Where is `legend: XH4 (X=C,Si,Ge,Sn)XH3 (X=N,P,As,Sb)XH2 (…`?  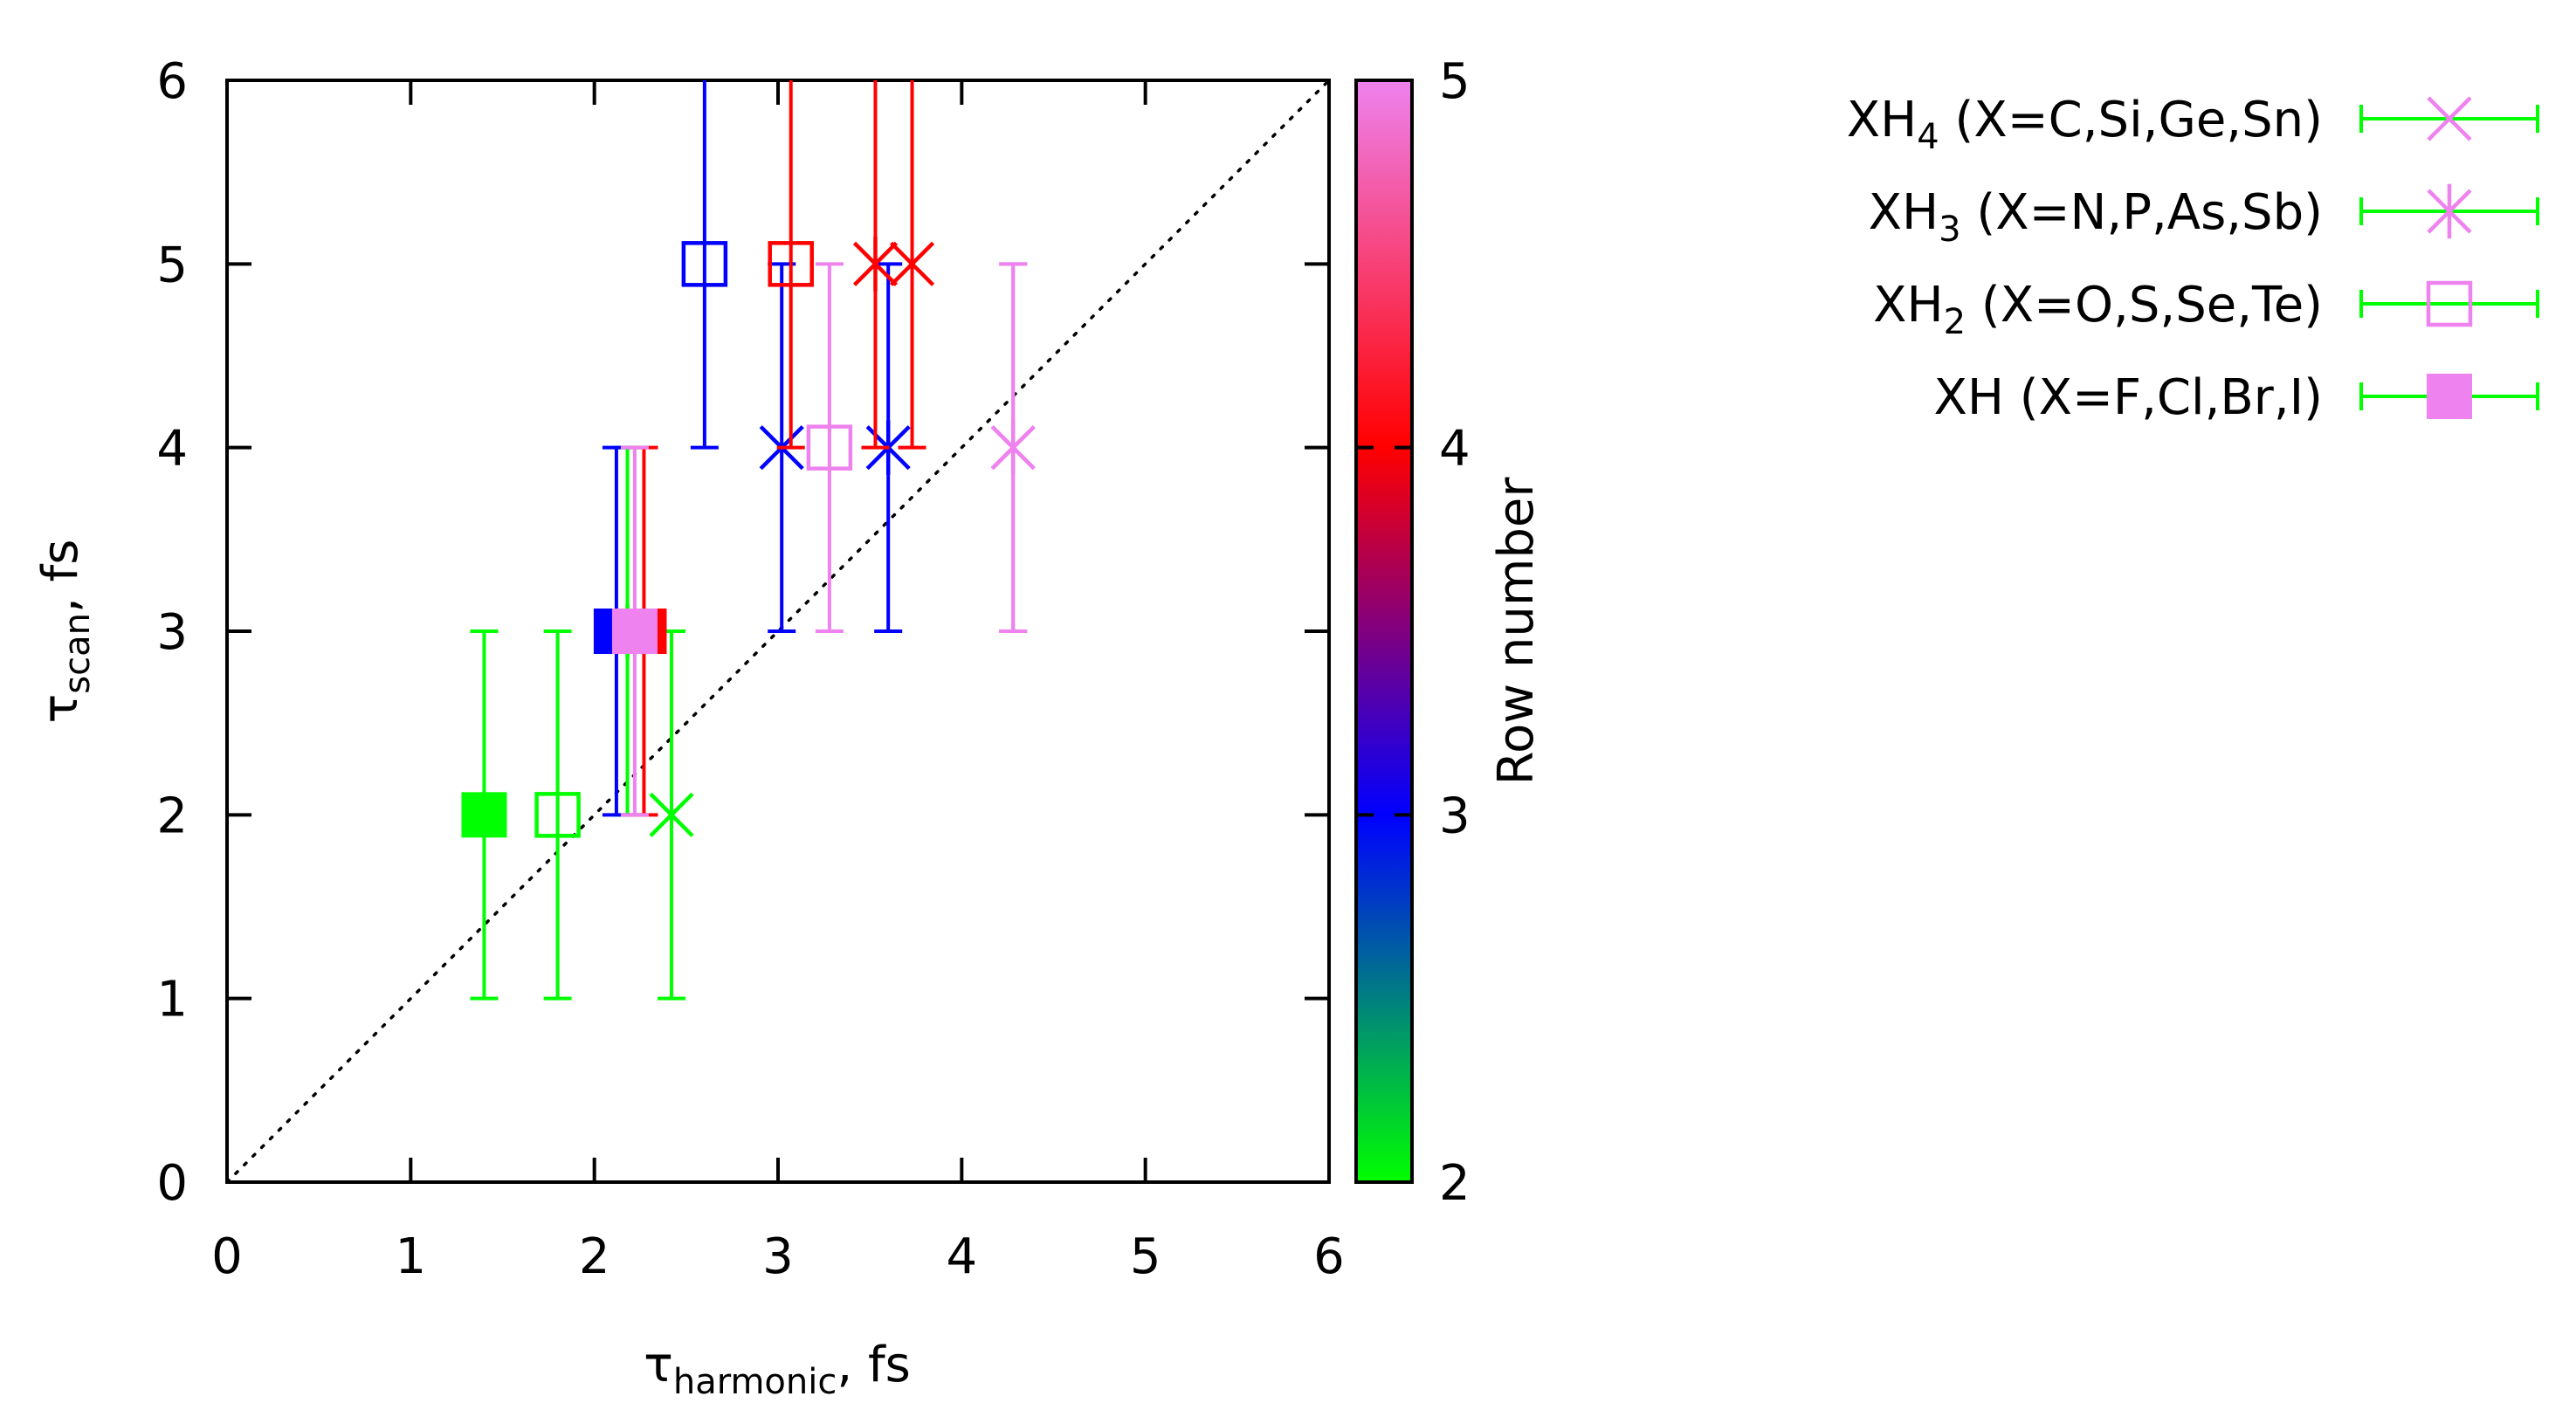
legend: XH4 (X=C,Si,Ge,Sn)XH3 (X=N,P,As,Sb)XH2 (… is located at coordinates (2193, 259).